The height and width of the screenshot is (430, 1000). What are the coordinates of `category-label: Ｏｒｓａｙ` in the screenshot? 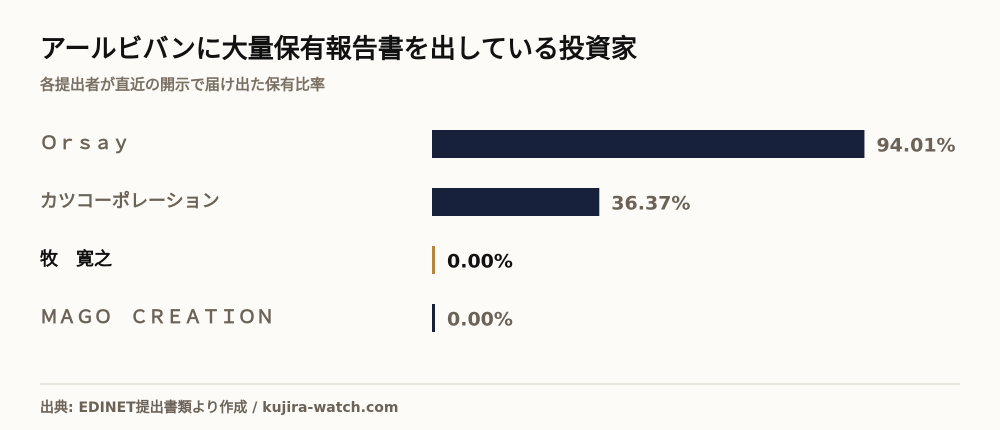 It's located at (85, 143).